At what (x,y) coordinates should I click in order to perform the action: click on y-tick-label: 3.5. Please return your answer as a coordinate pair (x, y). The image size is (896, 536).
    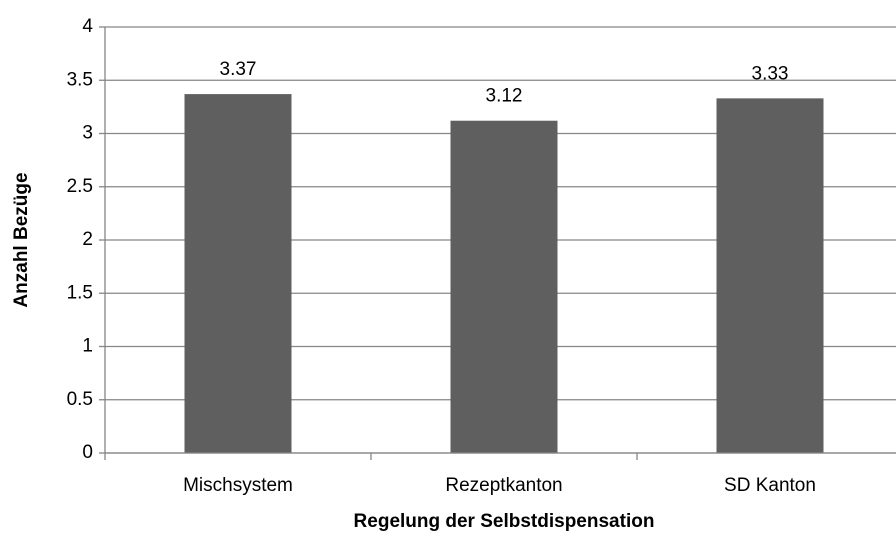
    Looking at the image, I should click on (80, 79).